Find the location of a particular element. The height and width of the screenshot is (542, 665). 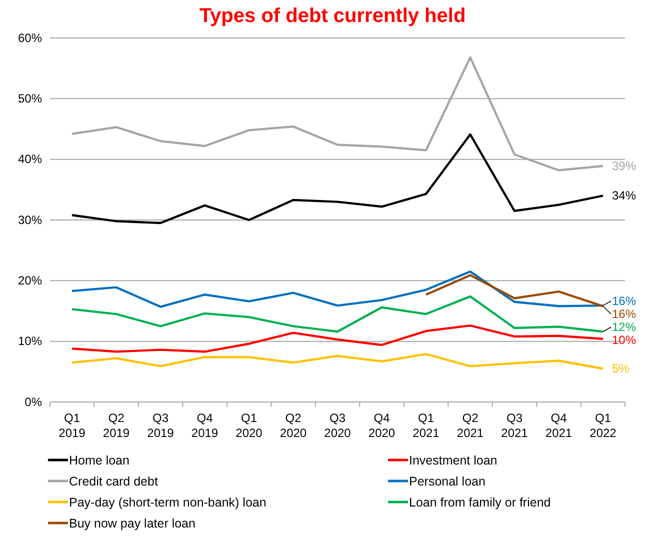

legend-label: Credit card debt is located at coordinates (113, 481).